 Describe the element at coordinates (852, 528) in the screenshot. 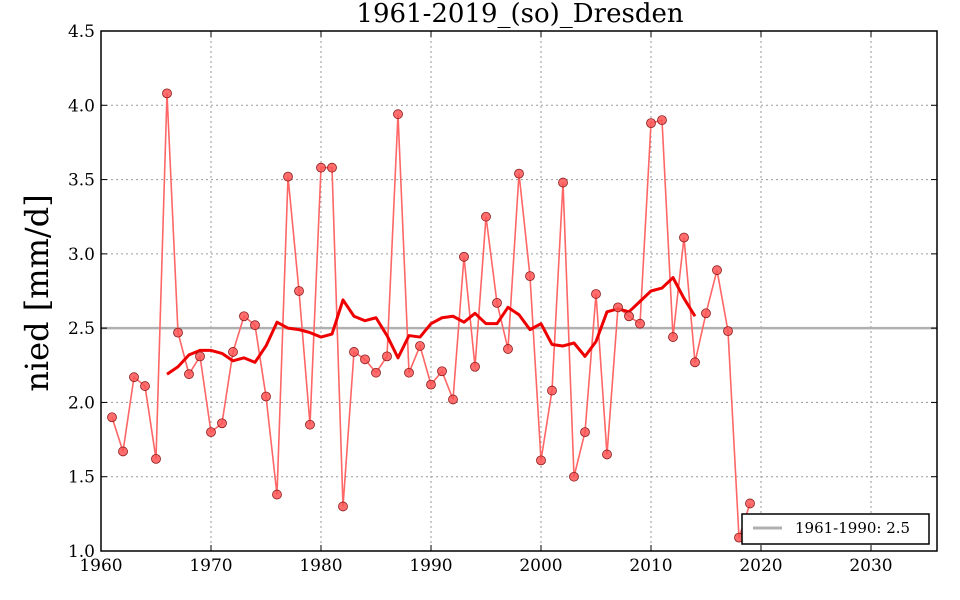

I see `legend-label: 1961-1990: 2.5` at that location.